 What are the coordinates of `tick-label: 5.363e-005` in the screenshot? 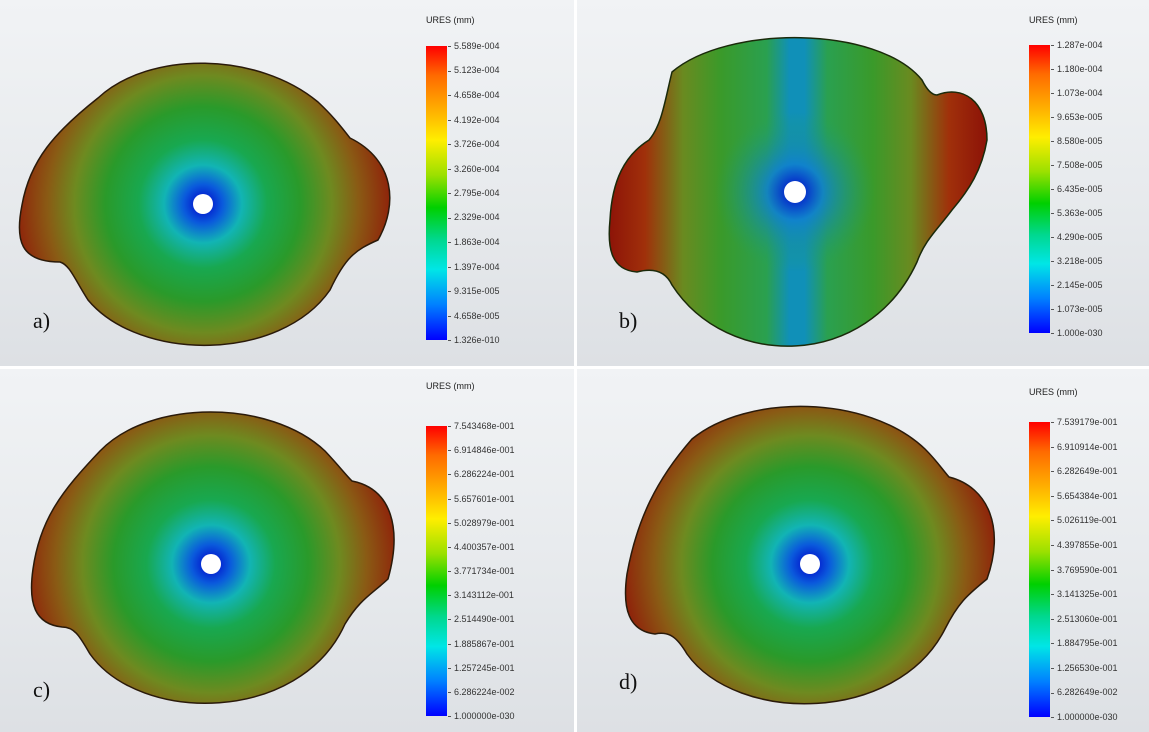 It's located at (1077, 213).